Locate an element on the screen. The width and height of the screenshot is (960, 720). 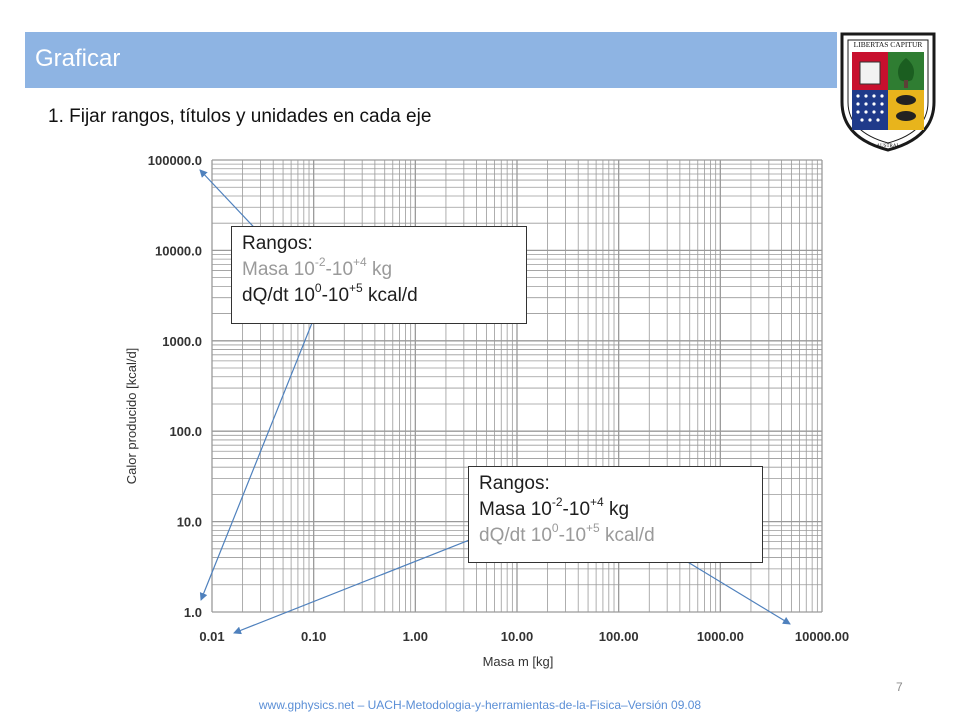
x-tick-label: 10.00 is located at coordinates (517, 636).